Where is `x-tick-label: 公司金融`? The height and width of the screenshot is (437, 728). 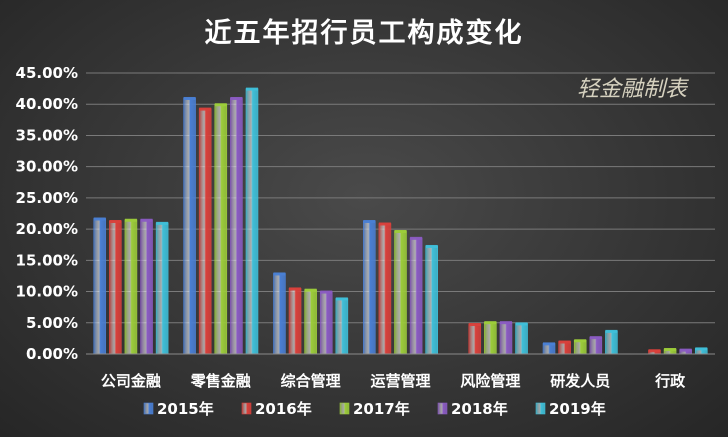 x-tick-label: 公司金融 is located at coordinates (131, 381).